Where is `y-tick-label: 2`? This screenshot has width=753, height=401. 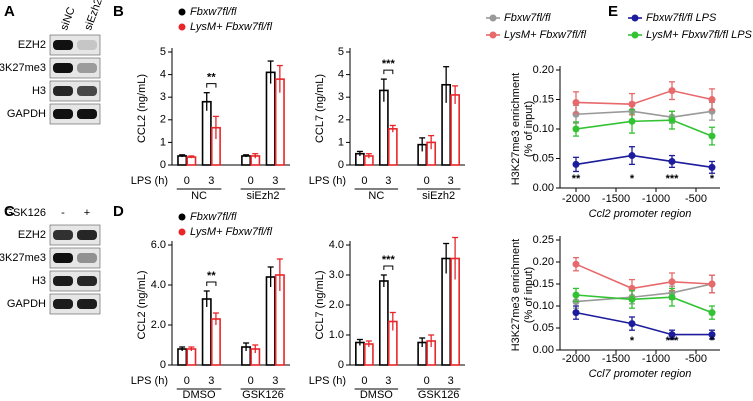
y-tick-label: 2 is located at coordinates (163, 120).